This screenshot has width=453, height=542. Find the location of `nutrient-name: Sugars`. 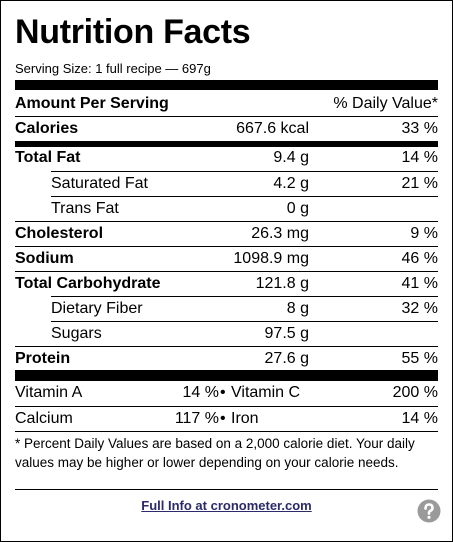

nutrient-name: Sugars is located at coordinates (76, 333).